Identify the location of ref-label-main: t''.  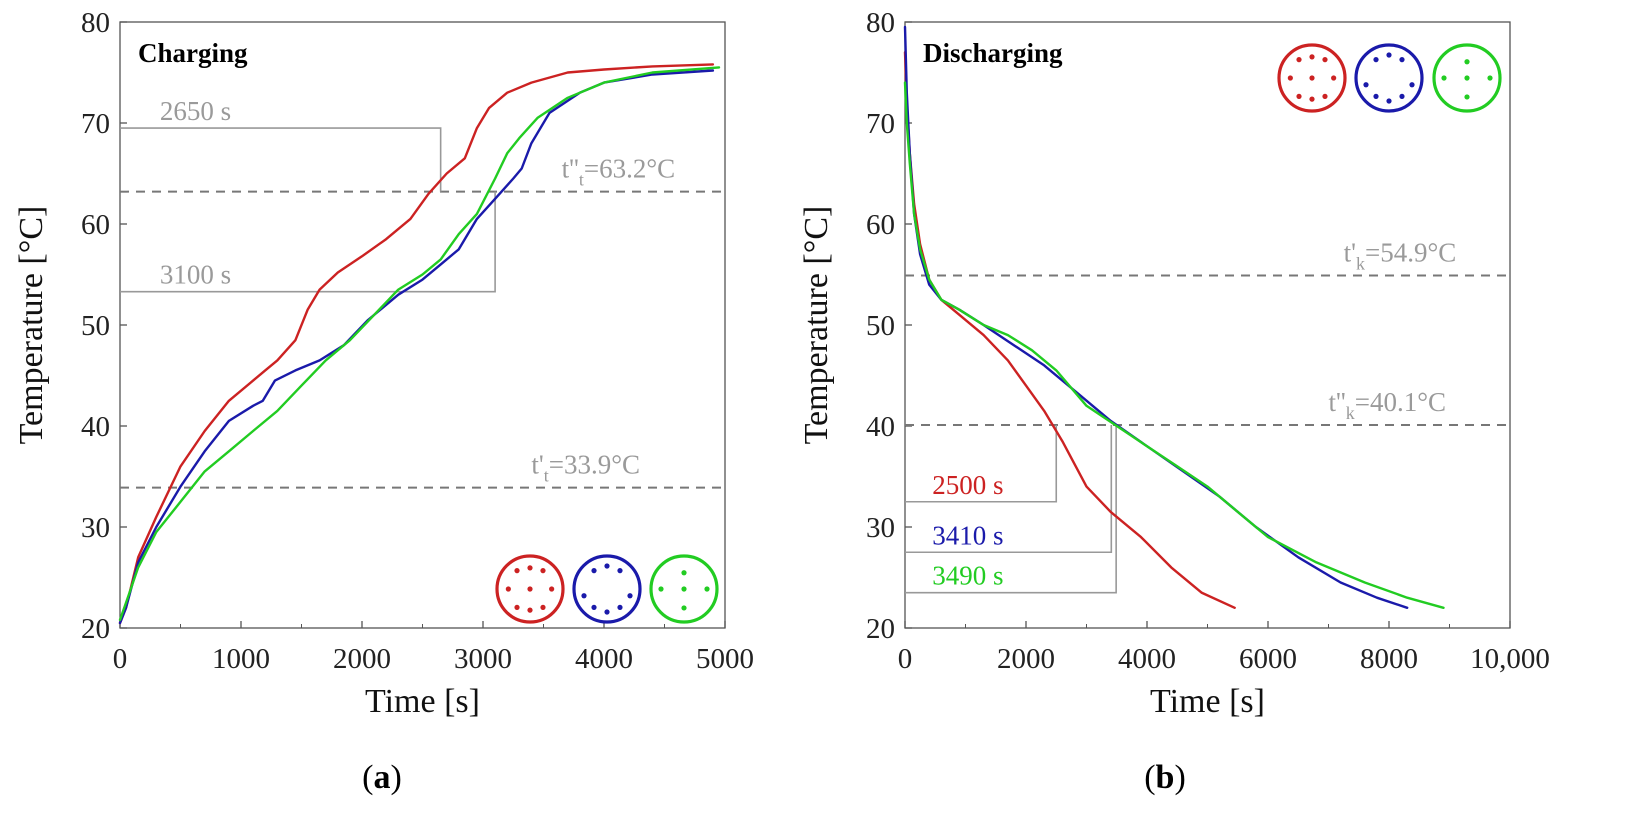
(570, 169).